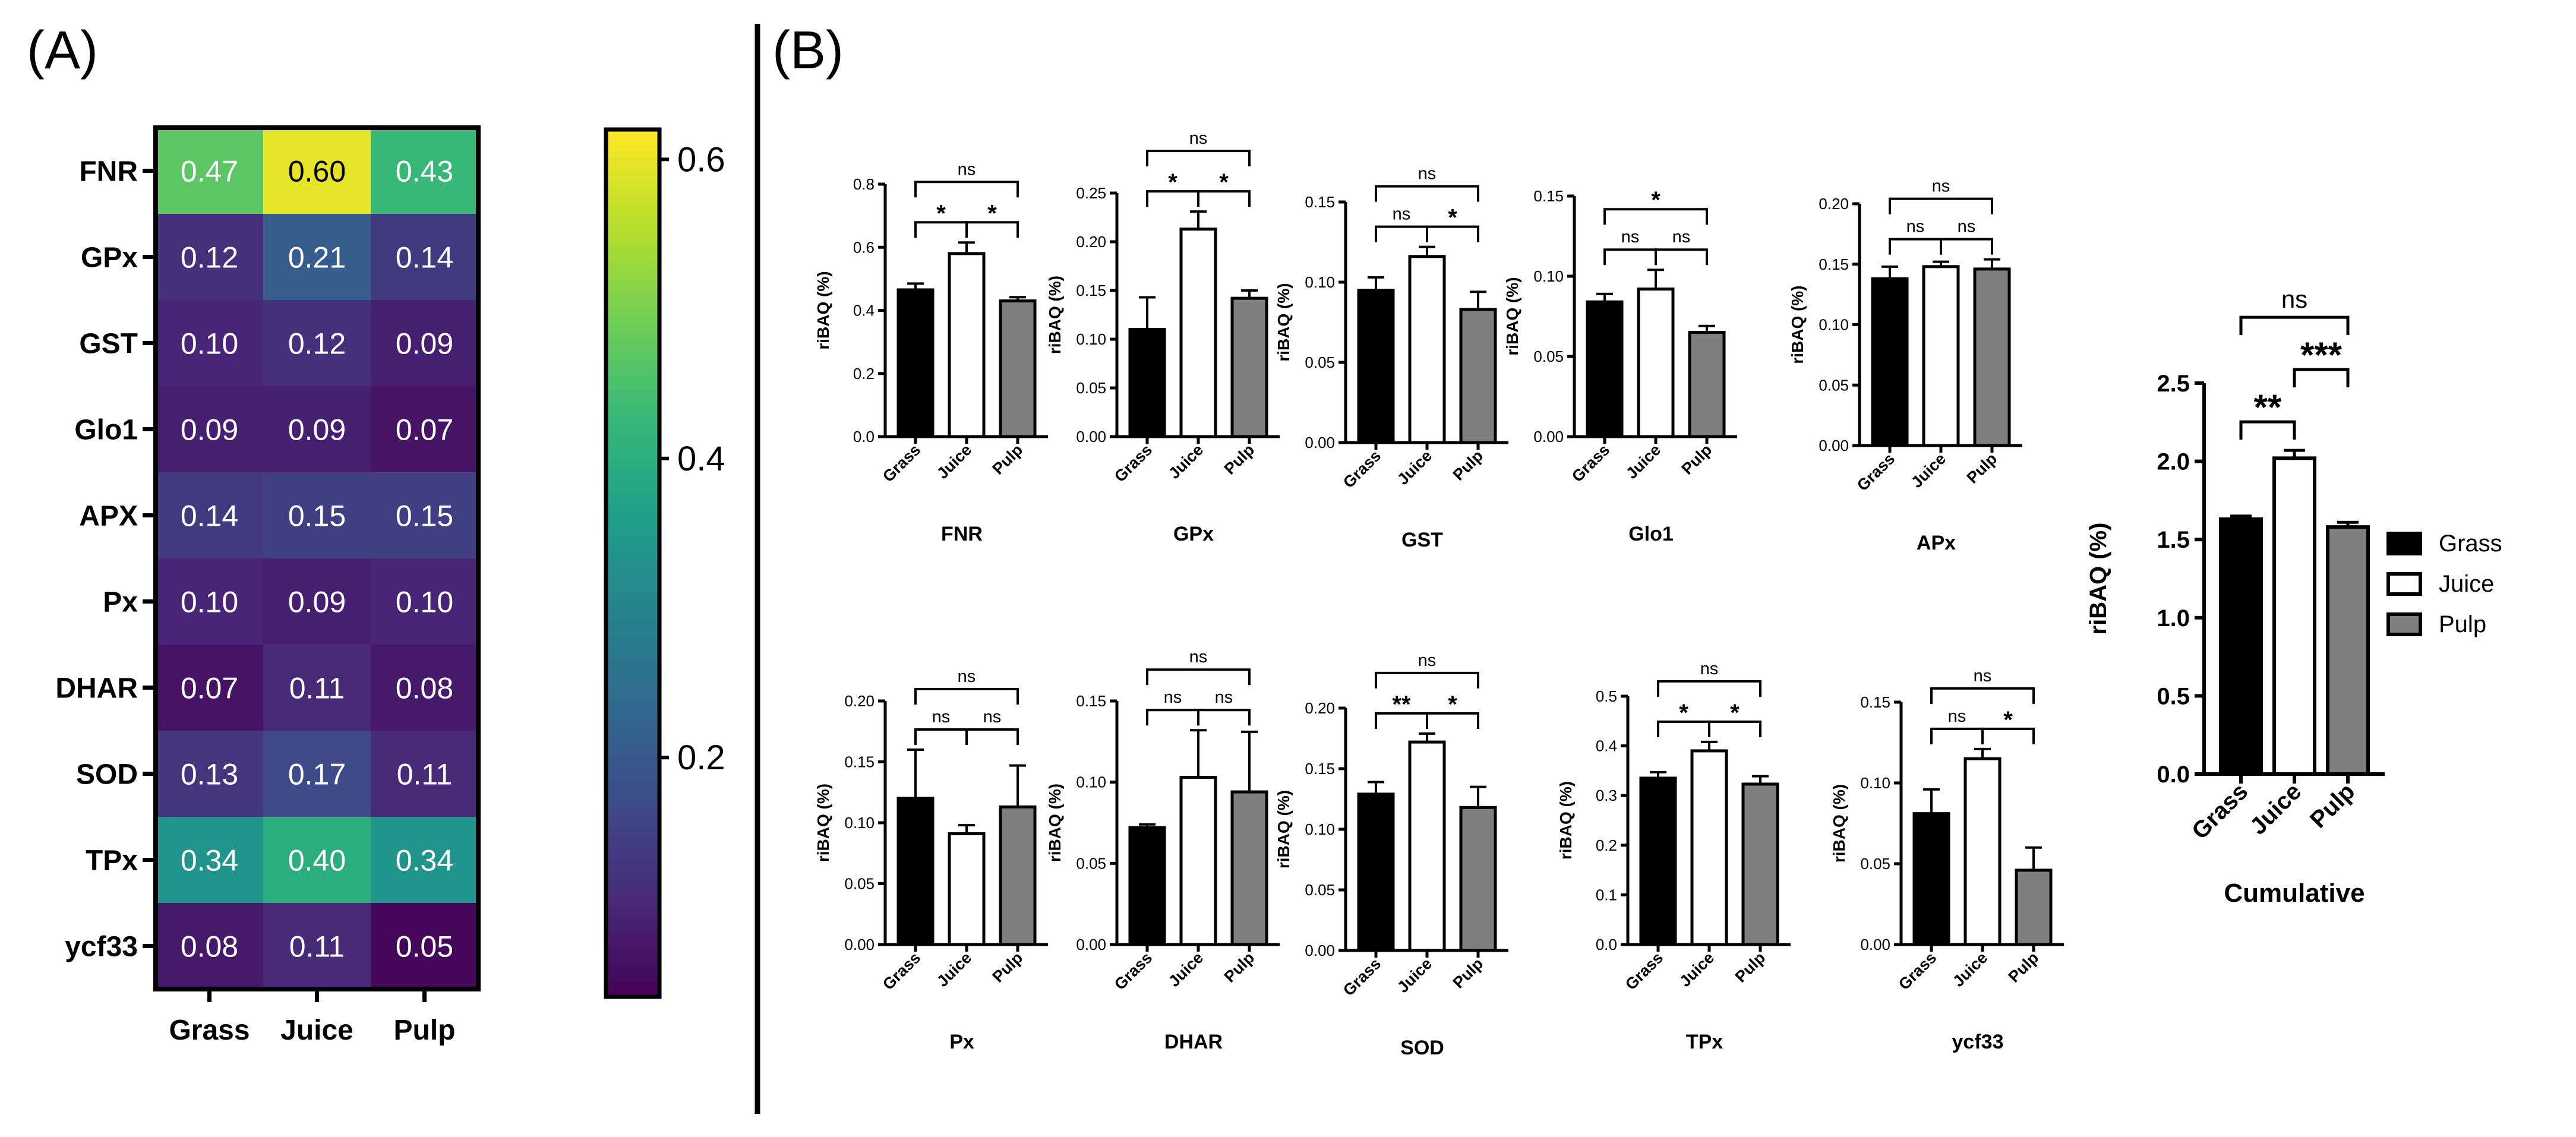 This screenshot has height=1137, width=2576. What do you see at coordinates (209, 1031) in the screenshot?
I see `heatmap-col-label: Grass` at bounding box center [209, 1031].